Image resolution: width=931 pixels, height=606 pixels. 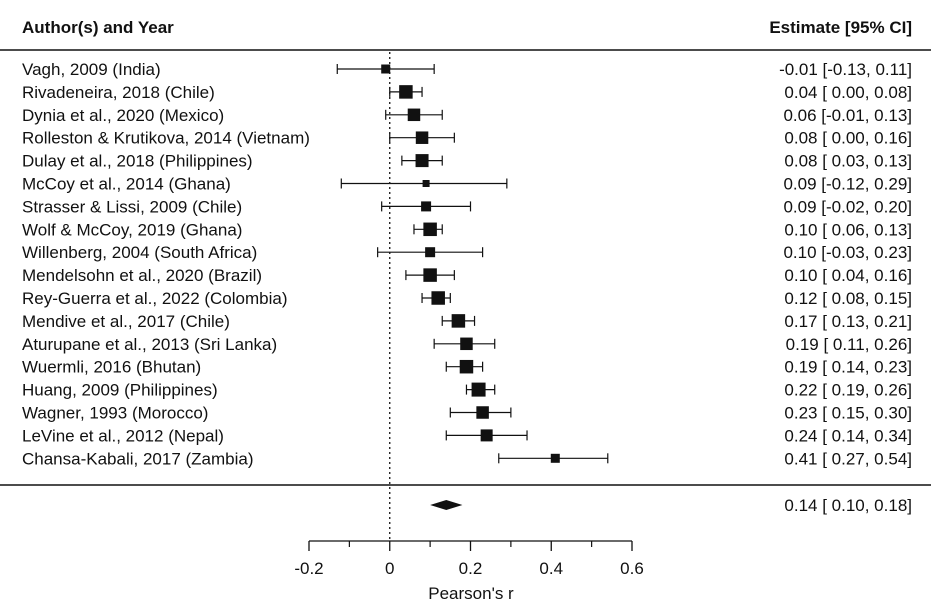 I want to click on study-estimate-text: 0.10 [-0.03, 0.23], so click(x=847, y=252).